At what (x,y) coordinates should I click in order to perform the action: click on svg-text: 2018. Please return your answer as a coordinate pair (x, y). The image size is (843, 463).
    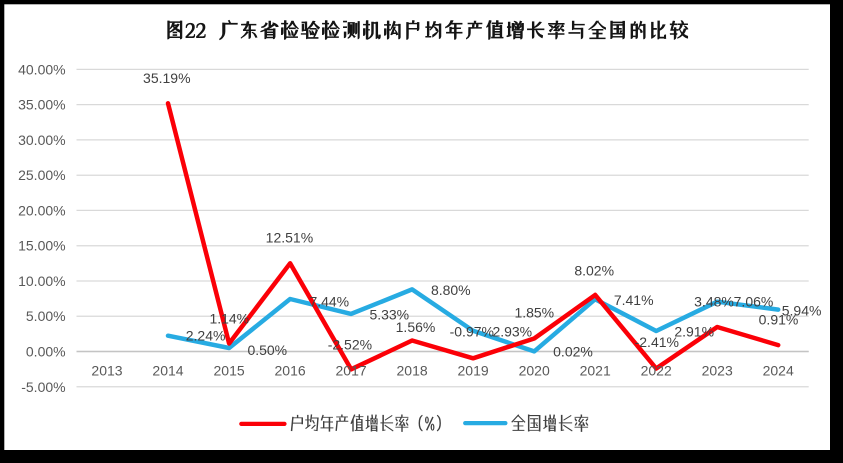
    Looking at the image, I should click on (412, 371).